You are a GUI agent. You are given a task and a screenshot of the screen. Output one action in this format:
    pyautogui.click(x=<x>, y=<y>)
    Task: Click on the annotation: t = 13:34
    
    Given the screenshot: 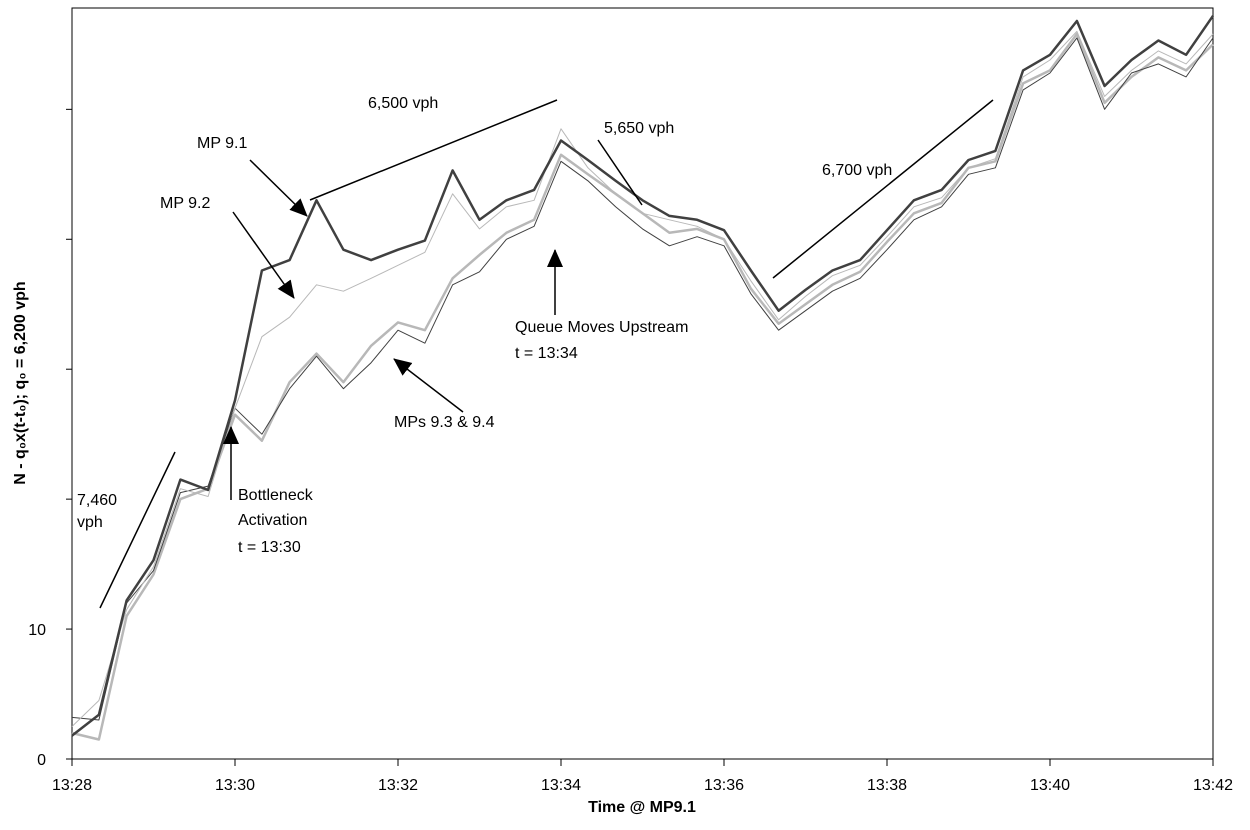 What is the action you would take?
    pyautogui.click(x=546, y=353)
    